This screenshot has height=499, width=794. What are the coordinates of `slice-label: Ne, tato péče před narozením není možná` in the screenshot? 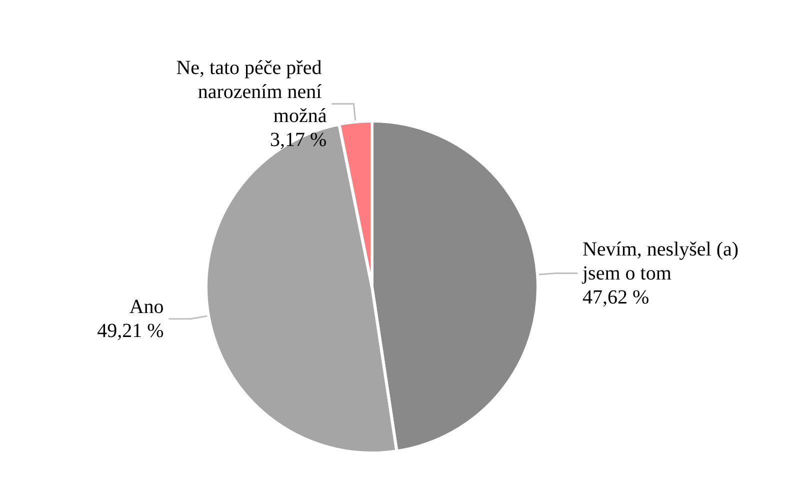 It's located at (251, 91).